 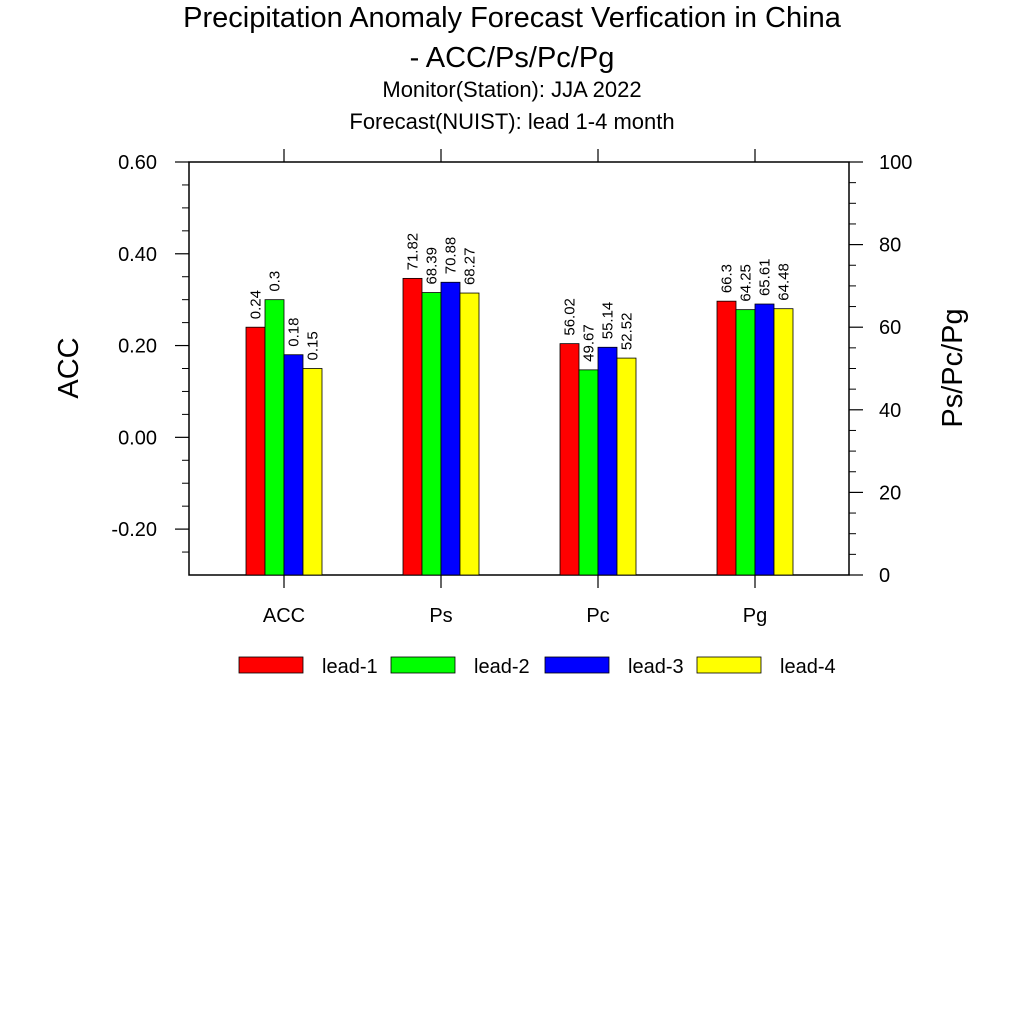 What do you see at coordinates (755, 616) in the screenshot?
I see `x-tick-label: Pg` at bounding box center [755, 616].